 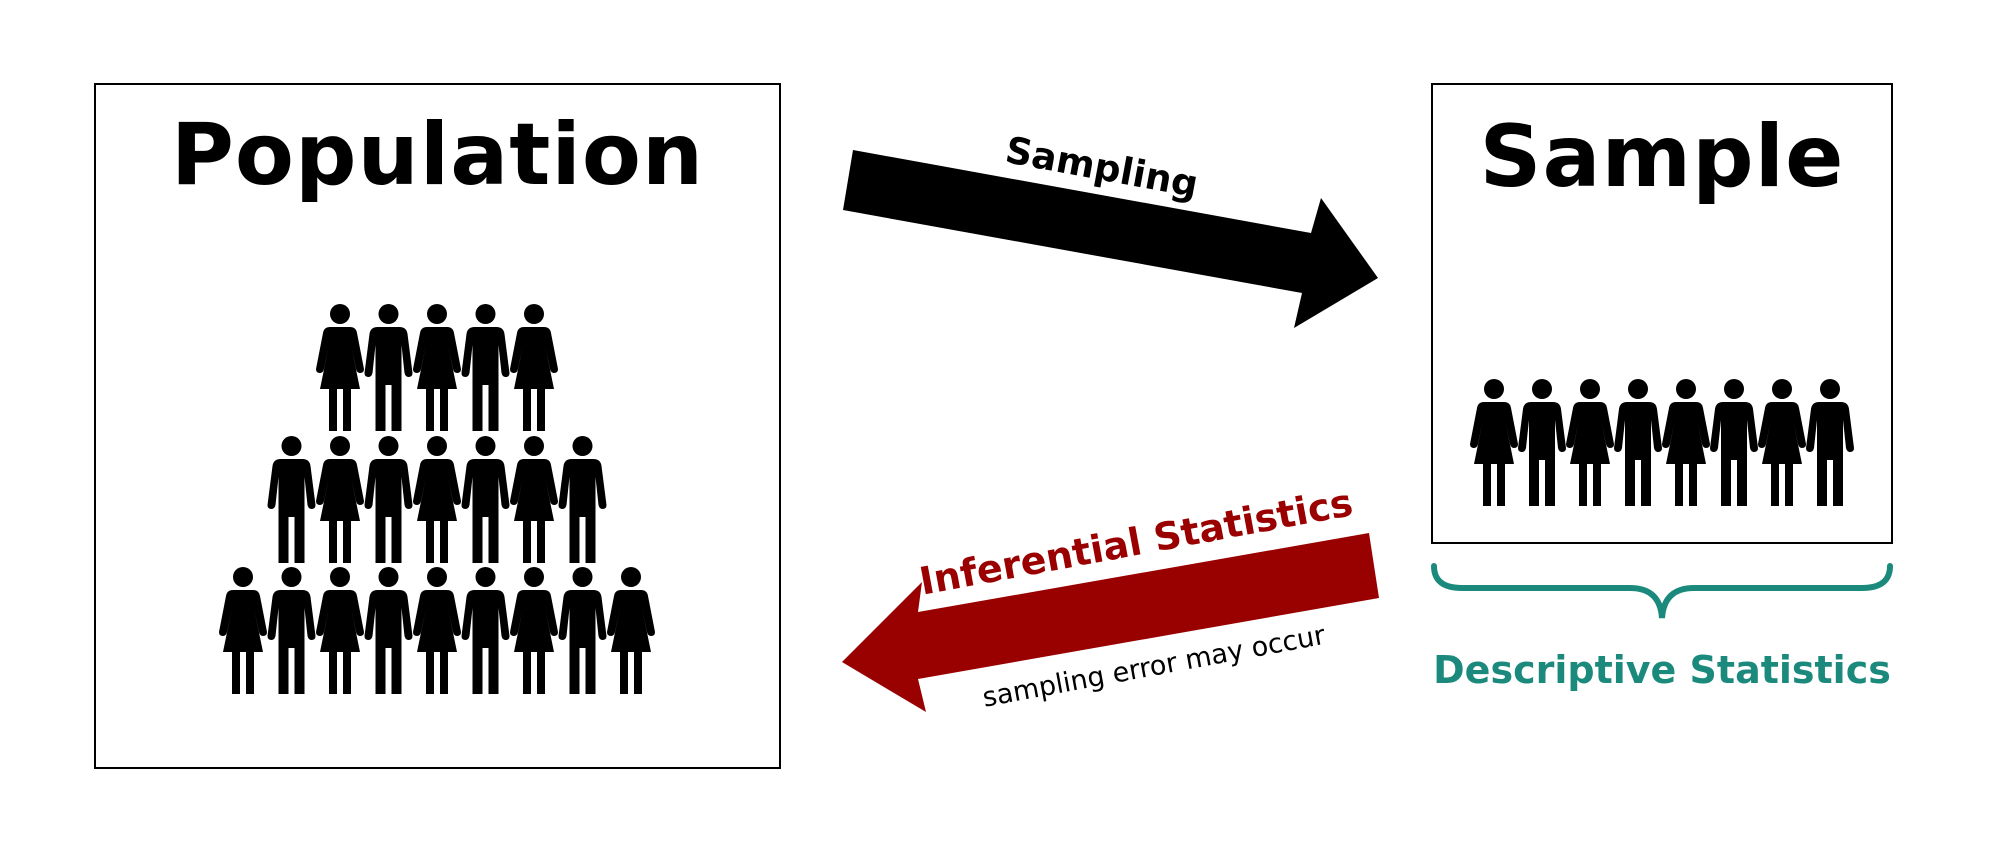 I want to click on population-people, so click(x=437, y=499).